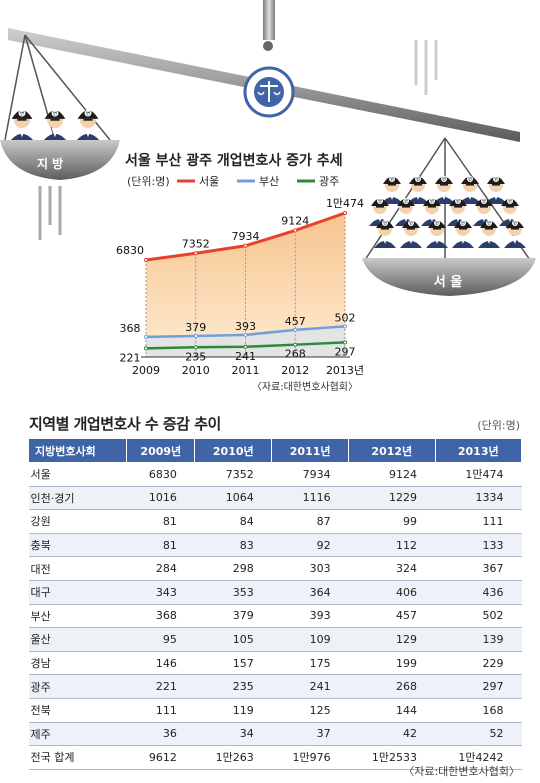  Describe the element at coordinates (148, 181) in the screenshot. I see `chart-unit: (단위:명)` at that location.